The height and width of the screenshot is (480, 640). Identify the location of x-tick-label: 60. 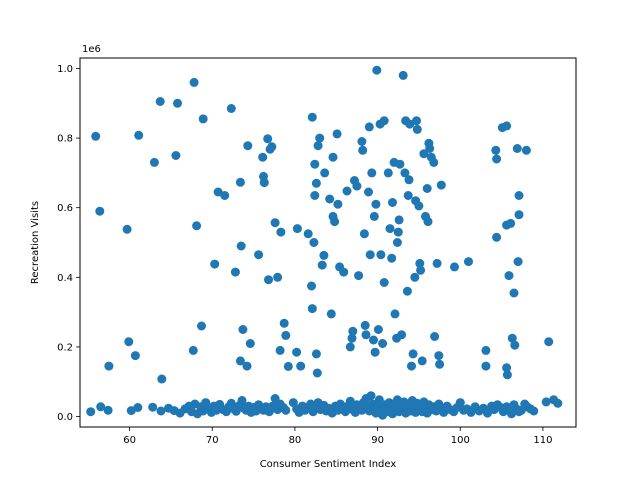
(129, 440).